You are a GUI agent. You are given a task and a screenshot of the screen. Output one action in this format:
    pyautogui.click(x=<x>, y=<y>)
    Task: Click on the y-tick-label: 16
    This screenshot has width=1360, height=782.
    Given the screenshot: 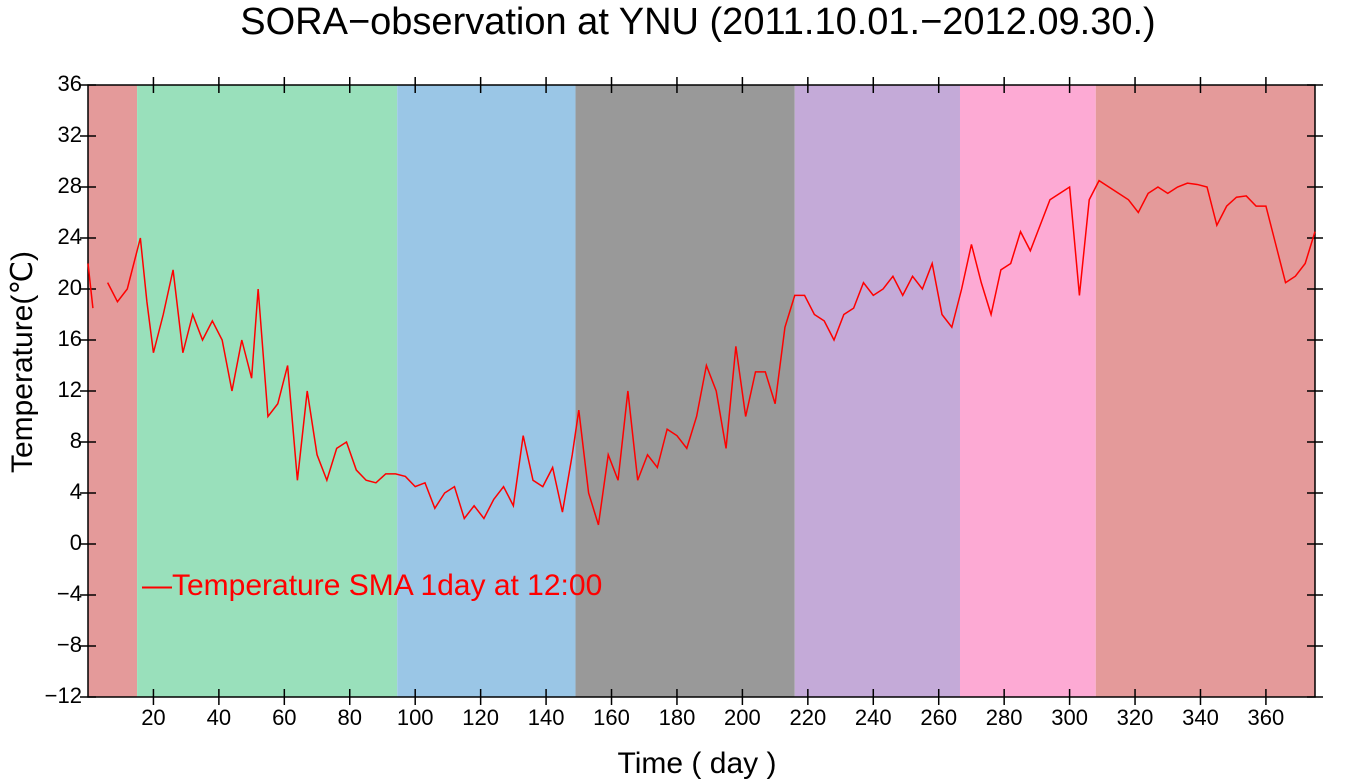 What is the action you would take?
    pyautogui.click(x=70, y=338)
    